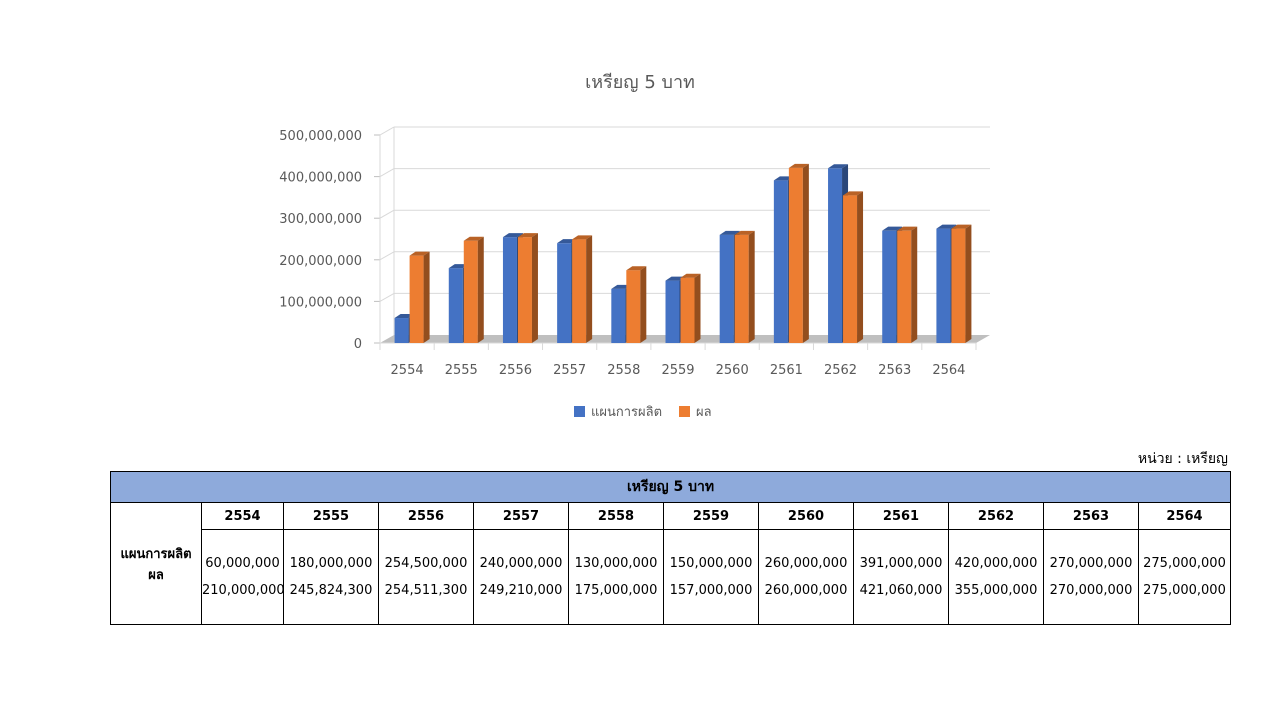  I want to click on year-values-cell: 391,000,000 421,060,000, so click(901, 577).